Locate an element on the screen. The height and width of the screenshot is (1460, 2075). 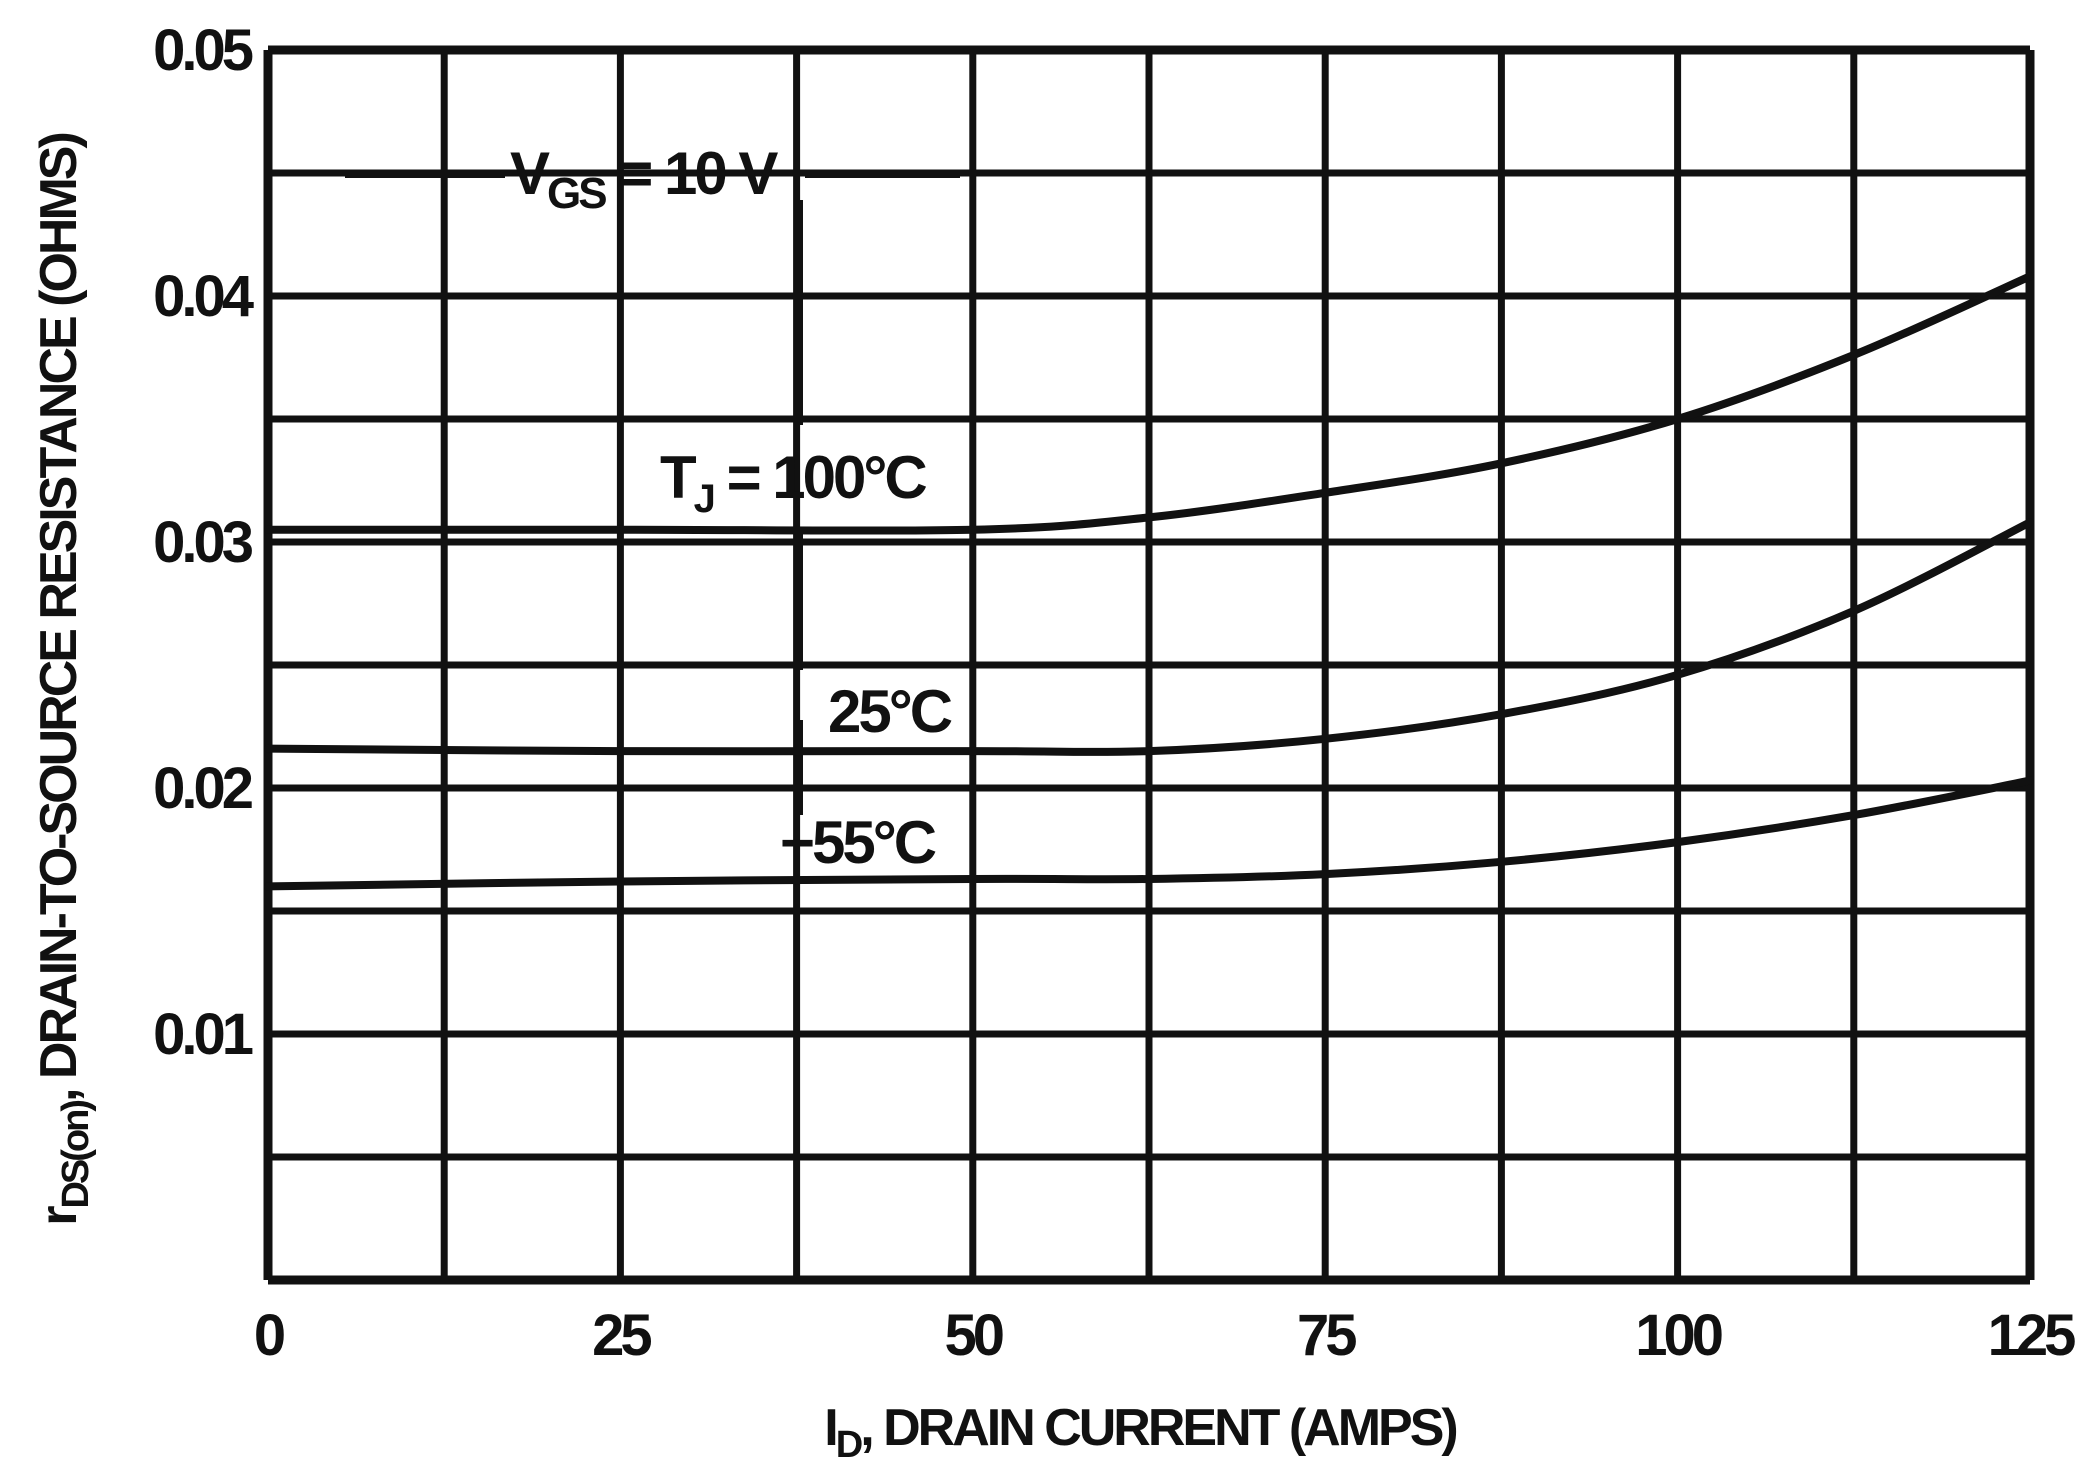
x-tick-label: 25 is located at coordinates (621, 1335).